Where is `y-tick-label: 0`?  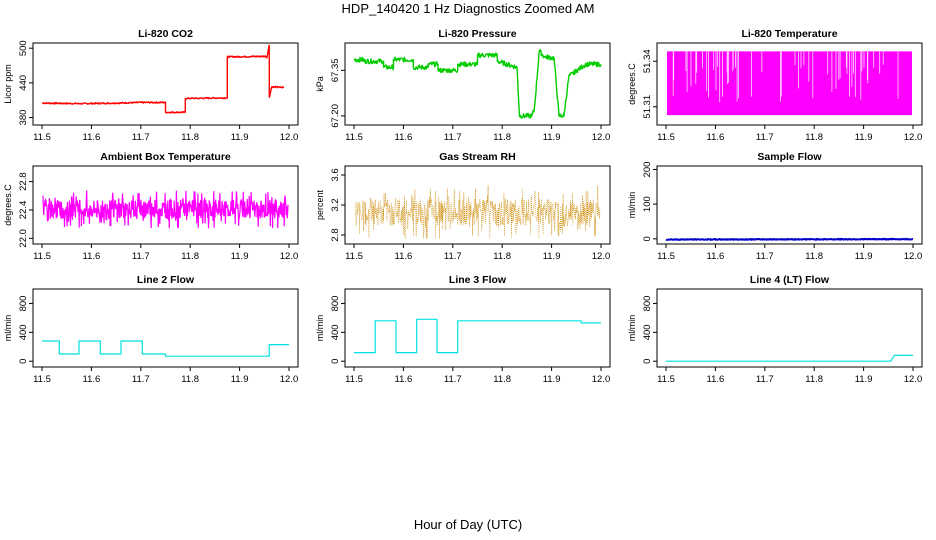
y-tick-label: 0 is located at coordinates (647, 238).